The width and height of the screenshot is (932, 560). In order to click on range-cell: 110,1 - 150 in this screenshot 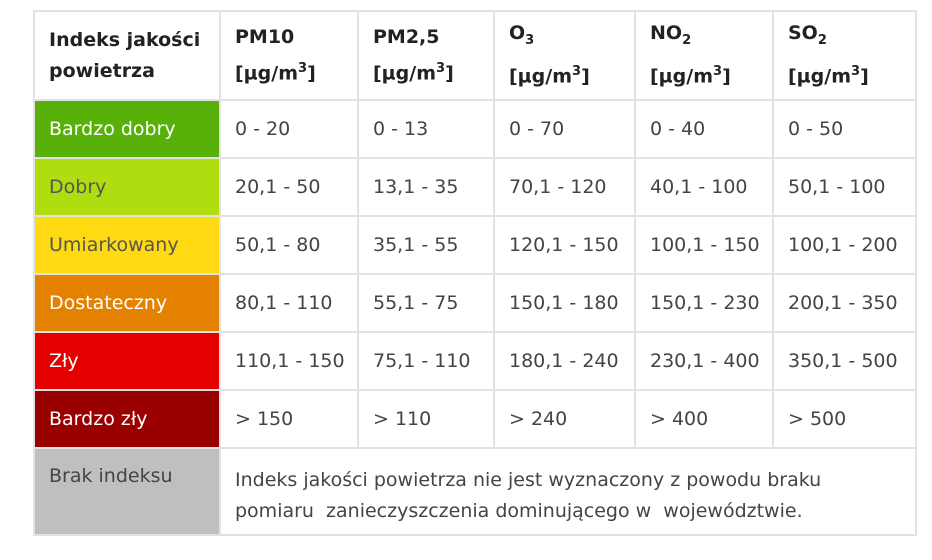, I will do `click(289, 361)`.